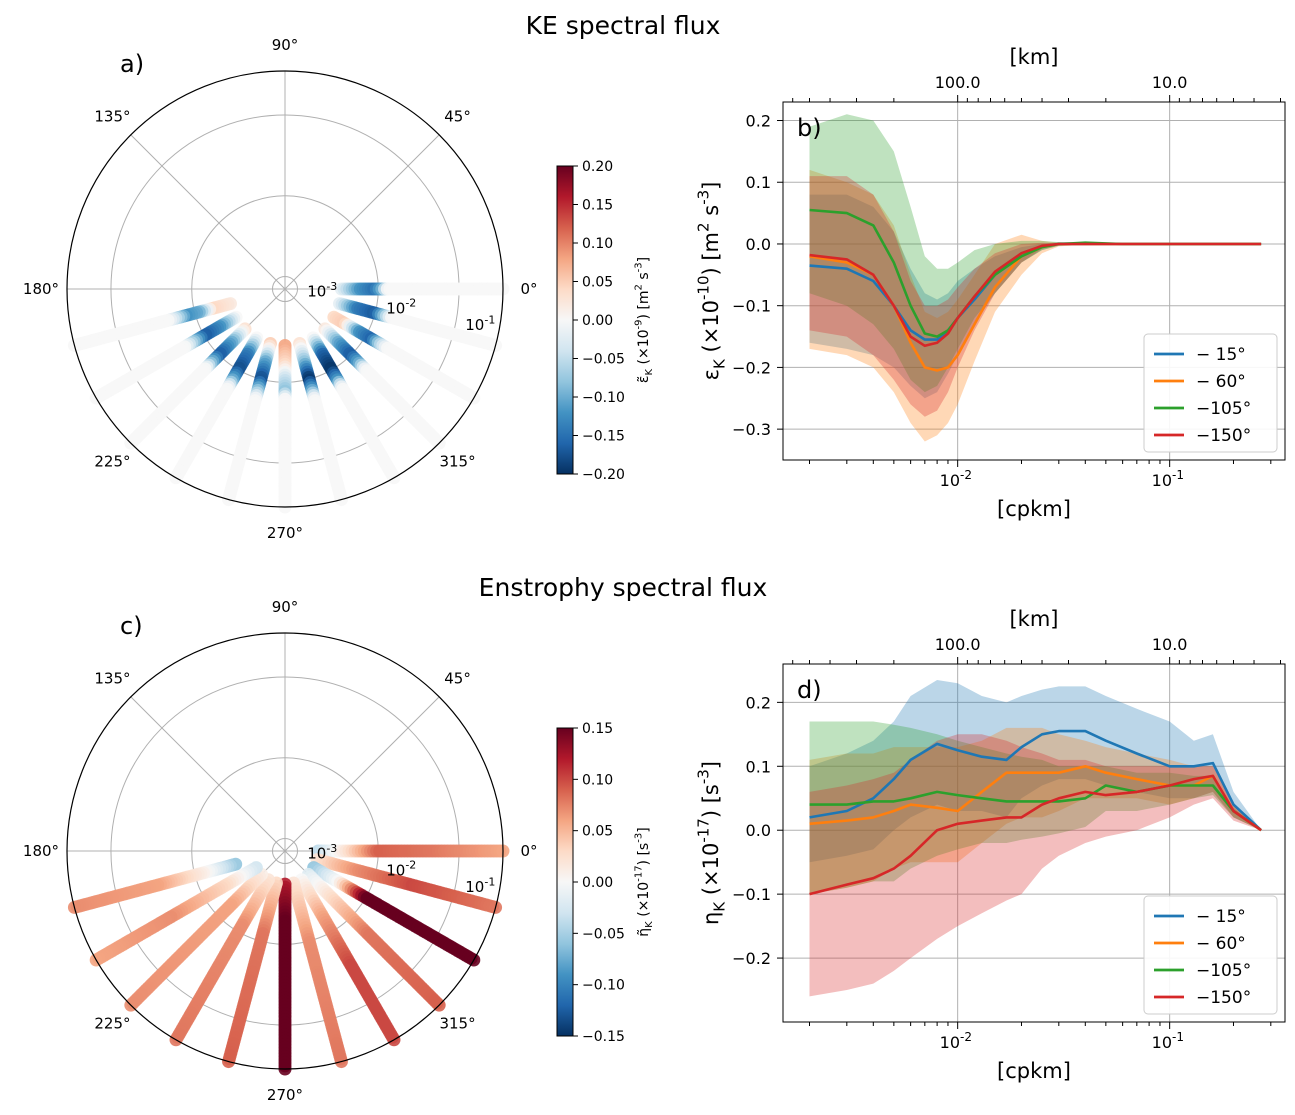 This screenshot has width=1295, height=1115. I want to click on colorbar-tick-label: −0.20, so click(603, 475).